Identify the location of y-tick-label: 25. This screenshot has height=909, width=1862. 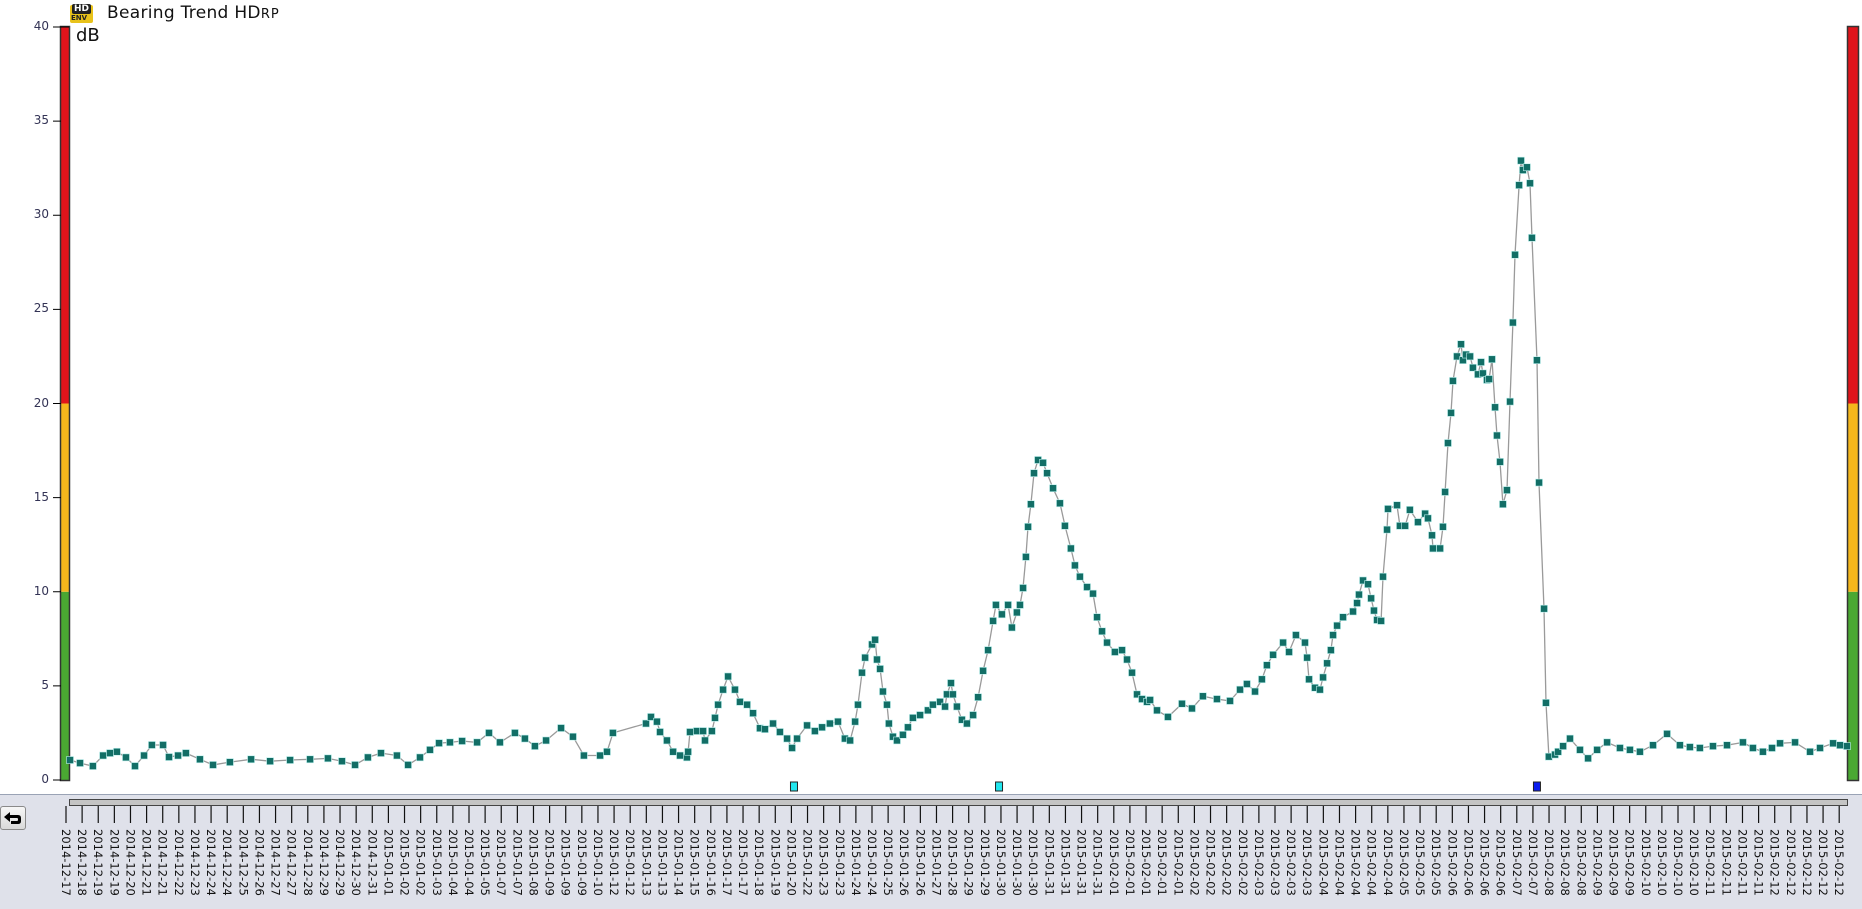
(41, 308).